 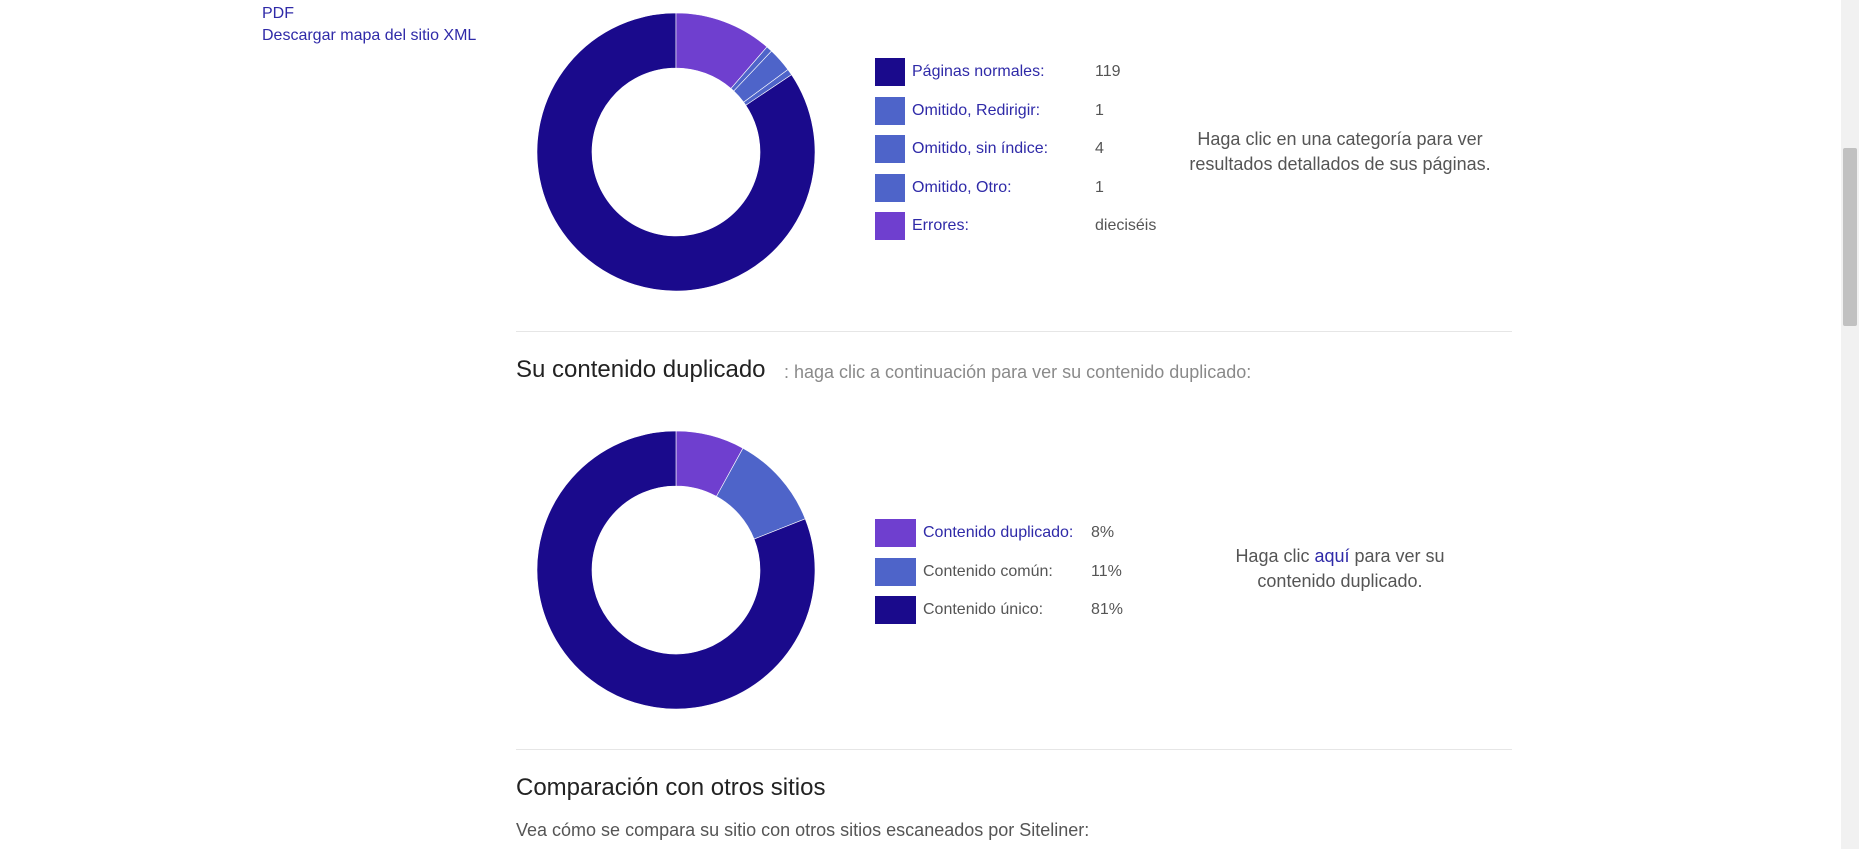 What do you see at coordinates (641, 369) in the screenshot?
I see `duplicate-section-title: Su contenido duplicado` at bounding box center [641, 369].